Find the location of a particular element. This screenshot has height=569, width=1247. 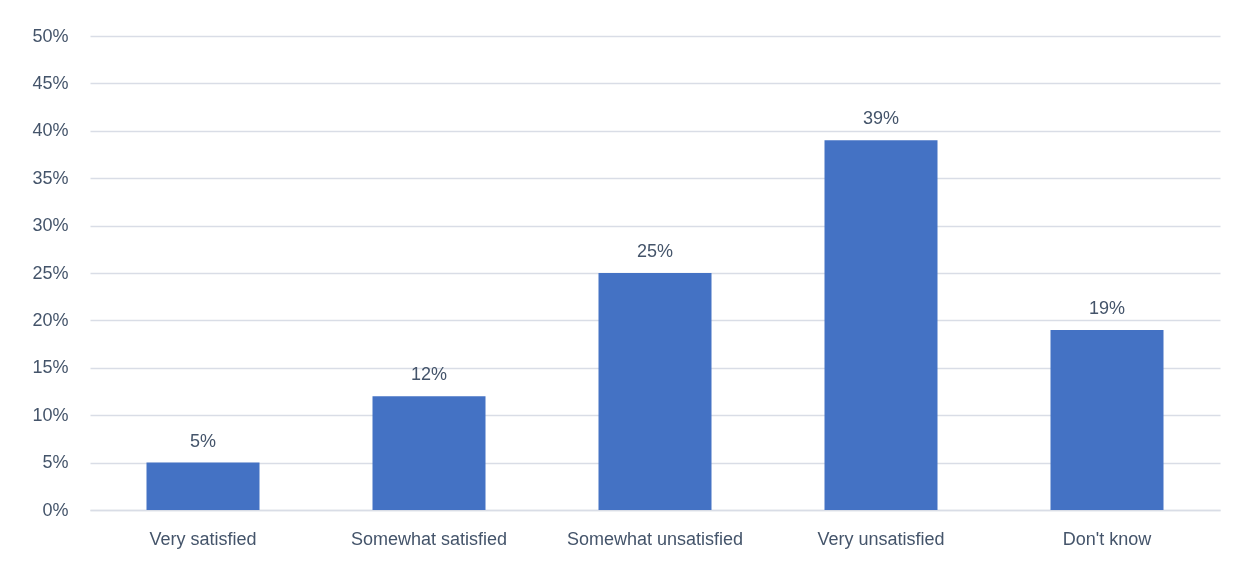

data-label: 25% is located at coordinates (655, 251).